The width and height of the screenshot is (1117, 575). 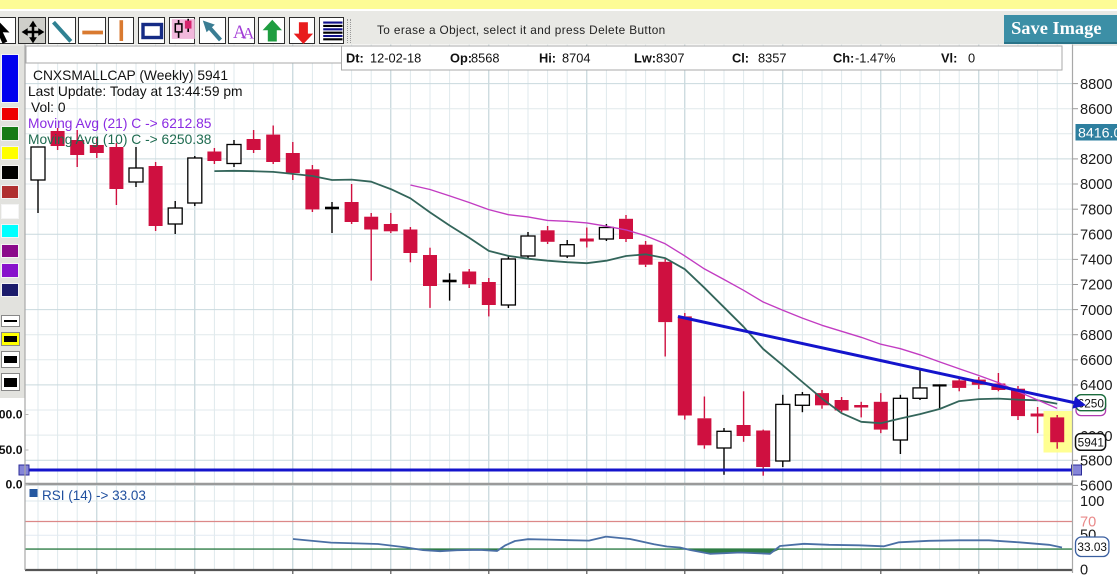 What do you see at coordinates (1097, 134) in the screenshot?
I see `svg-text: 8416.0` at bounding box center [1097, 134].